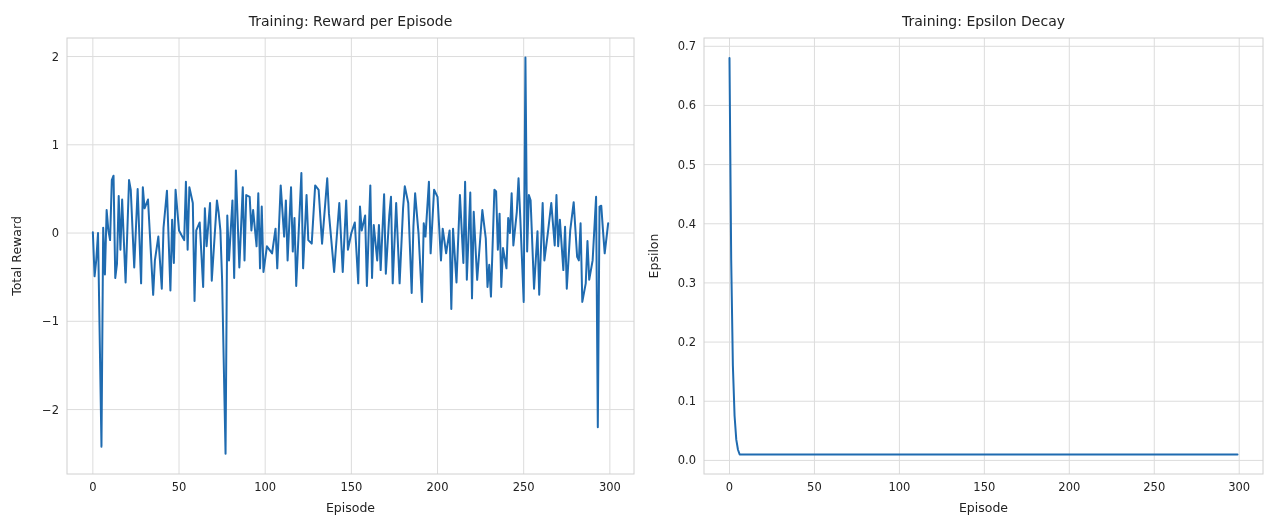 This screenshot has width=1266, height=520. I want to click on y-tick-label: −2, so click(50, 409).